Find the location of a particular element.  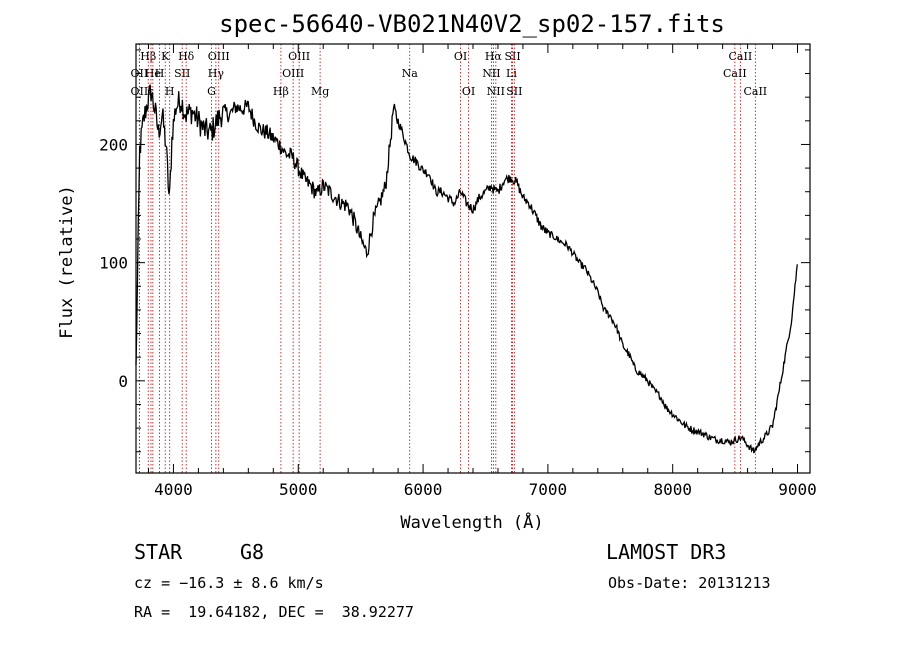

chart-title: spec-56640-VB021N40V2_sp02-157.fits is located at coordinates (472, 24).